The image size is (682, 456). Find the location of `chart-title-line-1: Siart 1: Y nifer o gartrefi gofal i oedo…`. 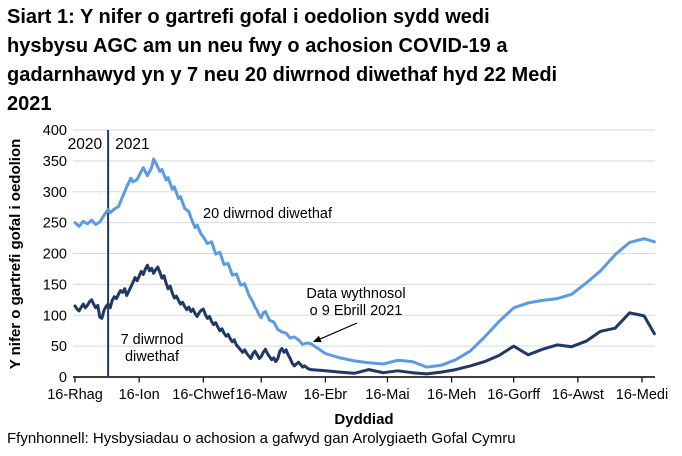

chart-title-line-1: Siart 1: Y nifer o gartrefi gofal i oedo… is located at coordinates (248, 17).